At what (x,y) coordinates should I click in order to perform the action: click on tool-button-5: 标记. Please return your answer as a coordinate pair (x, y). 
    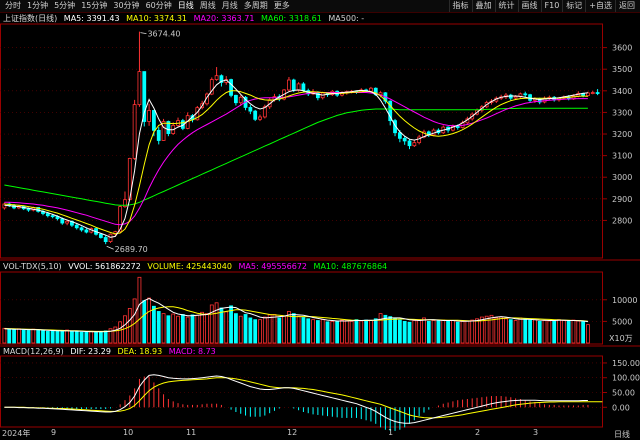
    Looking at the image, I should click on (573, 6).